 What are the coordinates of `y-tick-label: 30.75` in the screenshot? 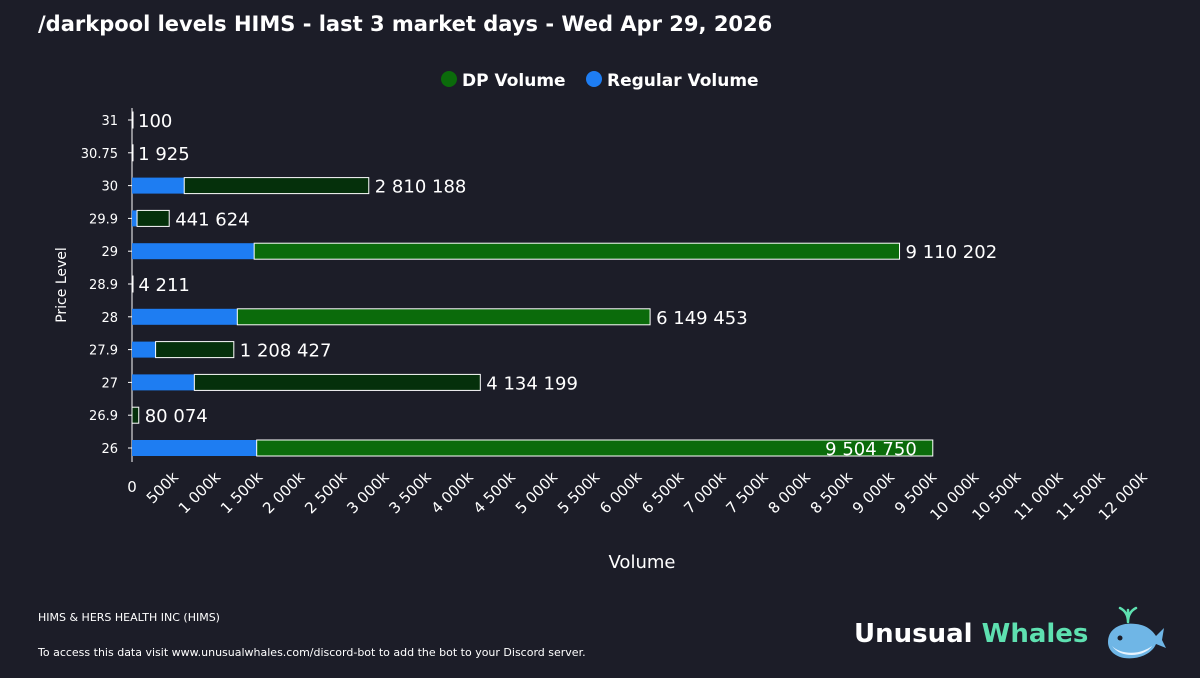 It's located at (99, 154).